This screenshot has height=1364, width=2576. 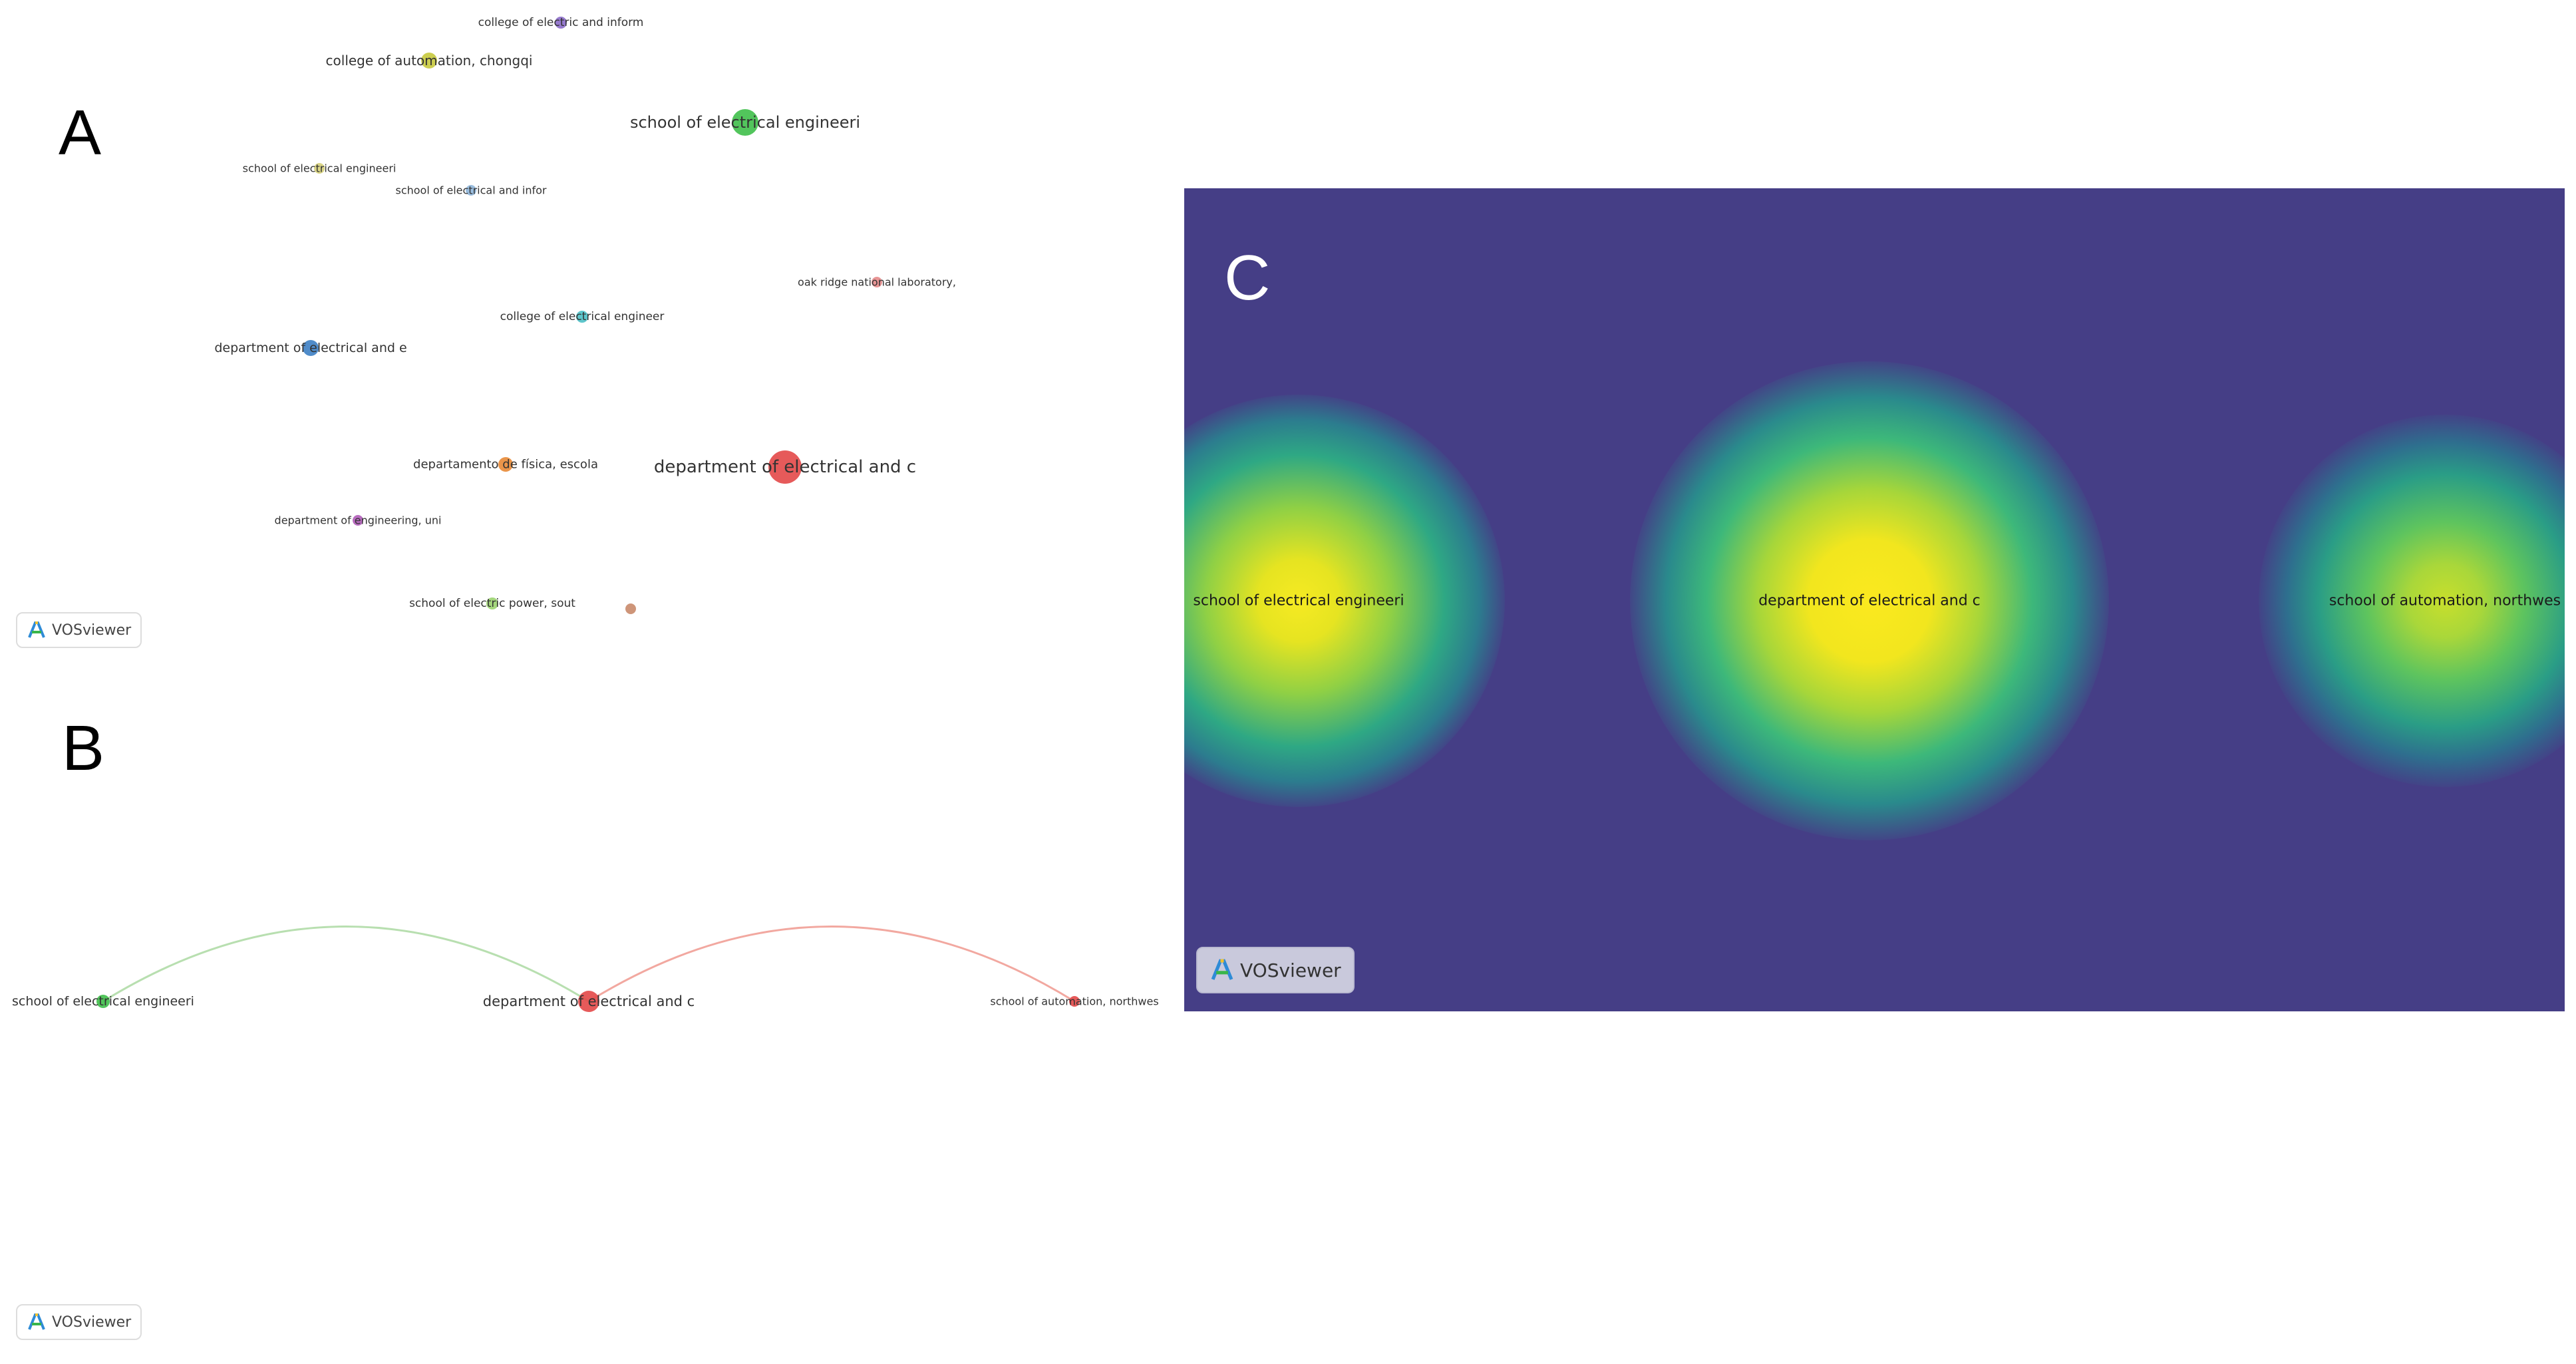 I want to click on density-blob-left, so click(x=1344, y=601).